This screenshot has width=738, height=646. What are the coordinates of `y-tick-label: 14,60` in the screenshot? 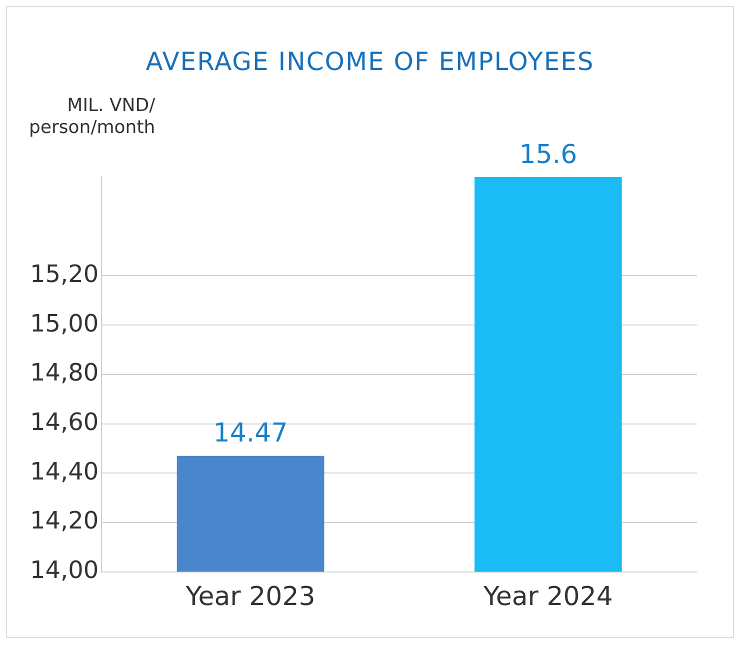 It's located at (64, 422).